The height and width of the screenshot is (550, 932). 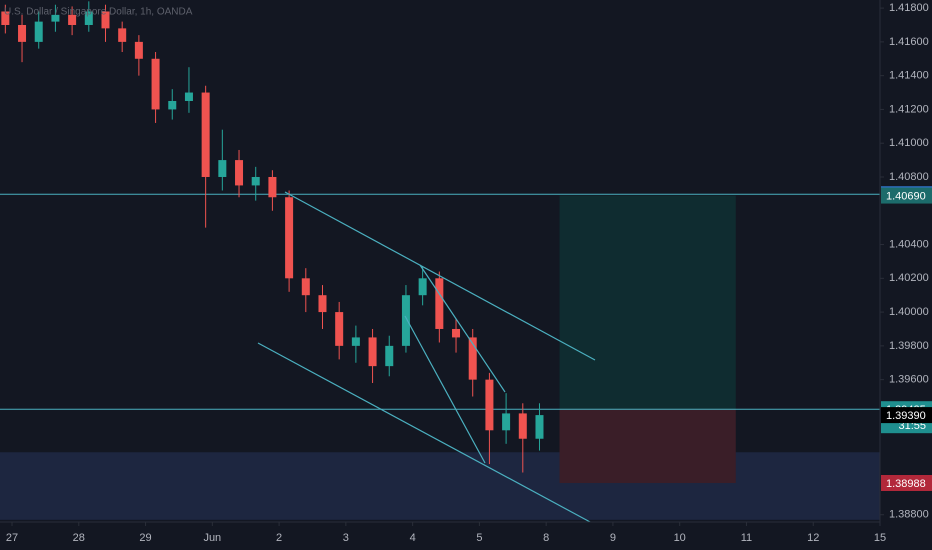 What do you see at coordinates (909, 42) in the screenshot?
I see `y-tick-label: 1.41600` at bounding box center [909, 42].